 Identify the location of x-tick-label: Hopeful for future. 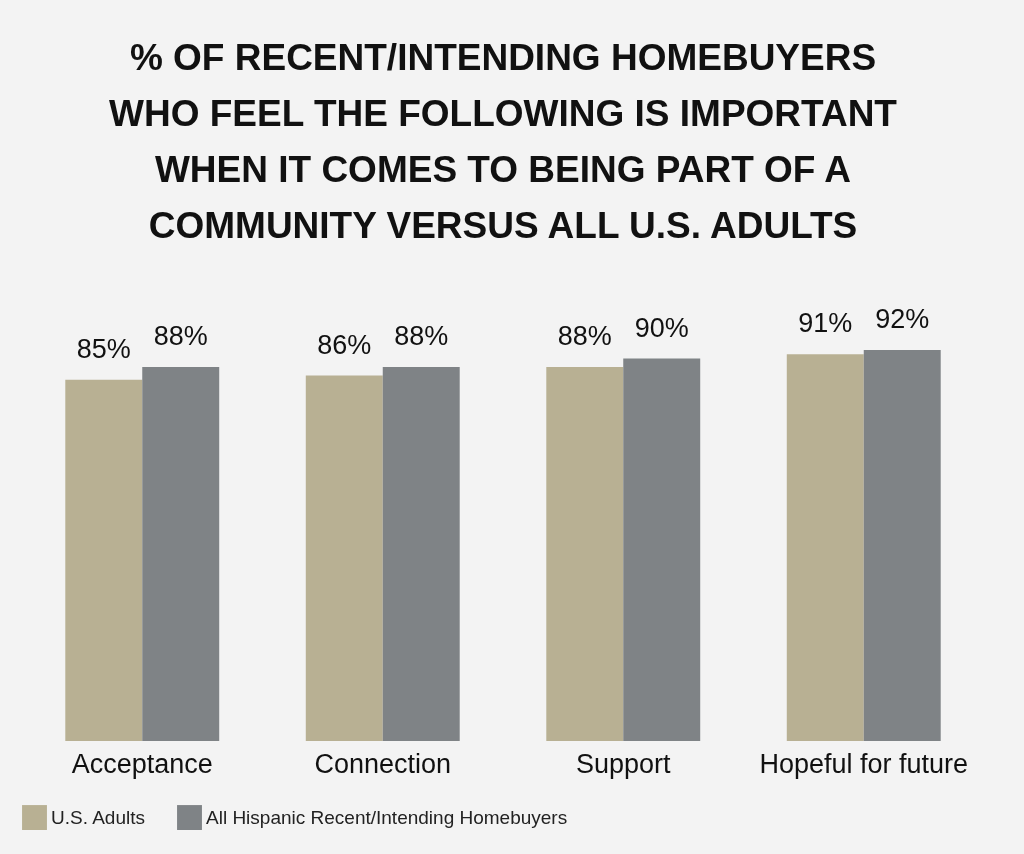
(864, 763).